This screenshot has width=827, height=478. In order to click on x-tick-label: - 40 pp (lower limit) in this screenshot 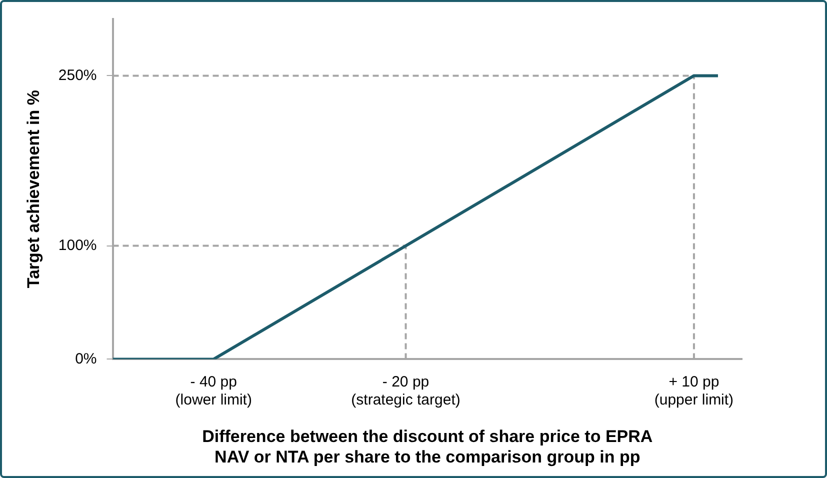, I will do `click(213, 390)`.